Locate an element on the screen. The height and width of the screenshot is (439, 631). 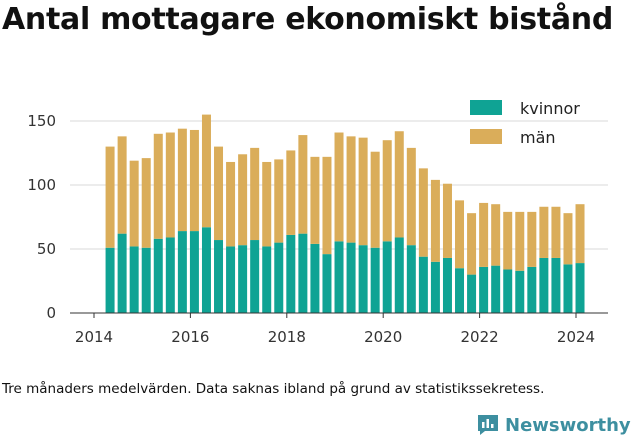
y-tick-label-100: 100 is located at coordinates (41, 185).